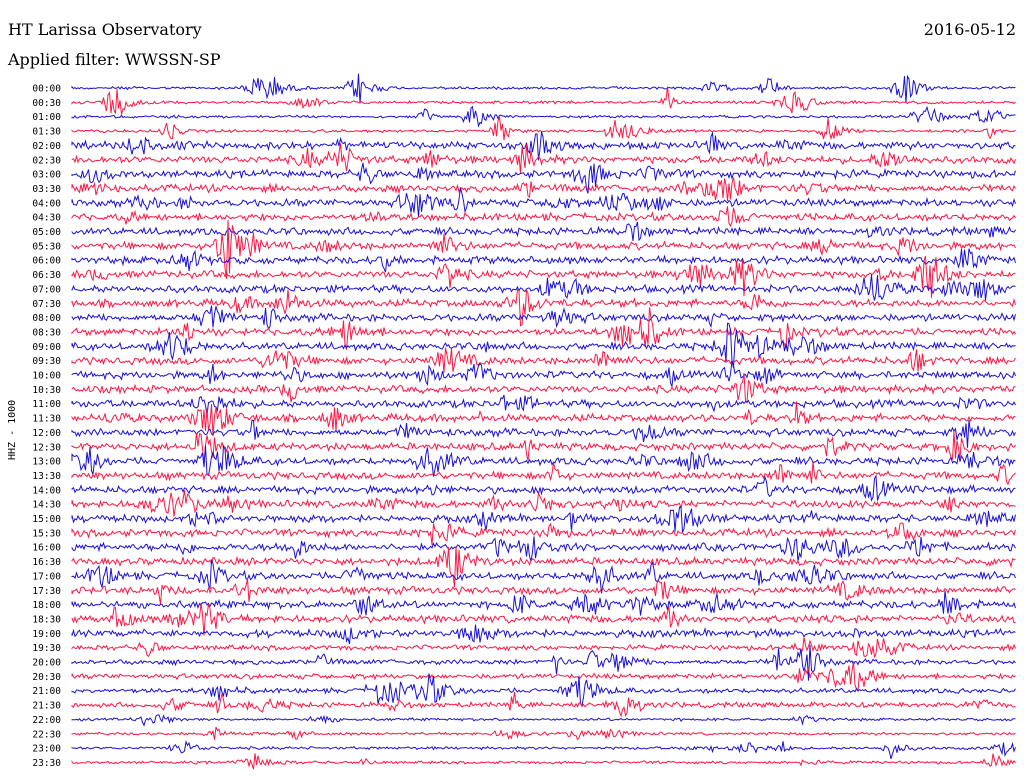 This screenshot has width=1024, height=780. I want to click on row-label: 03:30, so click(46, 189).